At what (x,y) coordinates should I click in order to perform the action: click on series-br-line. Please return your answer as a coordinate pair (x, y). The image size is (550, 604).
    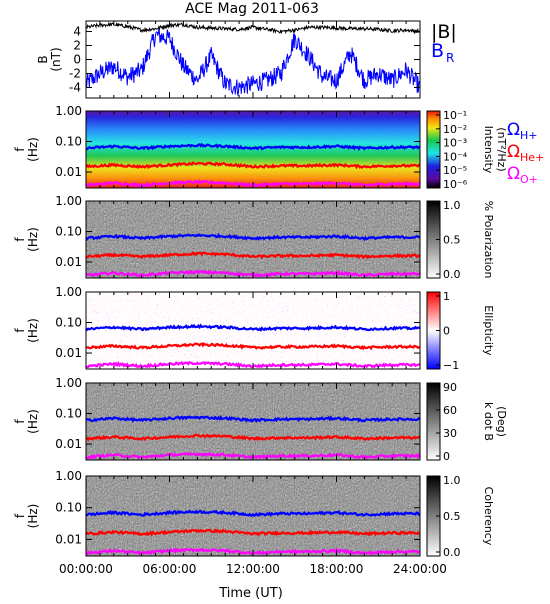
    Looking at the image, I should click on (253, 62).